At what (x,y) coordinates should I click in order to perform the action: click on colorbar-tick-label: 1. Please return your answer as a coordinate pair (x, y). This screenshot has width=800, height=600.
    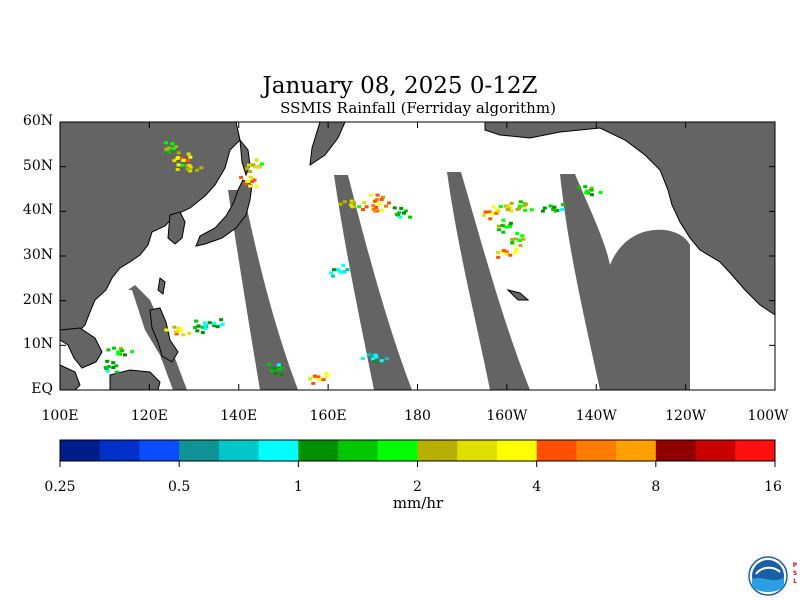
    Looking at the image, I should click on (298, 487).